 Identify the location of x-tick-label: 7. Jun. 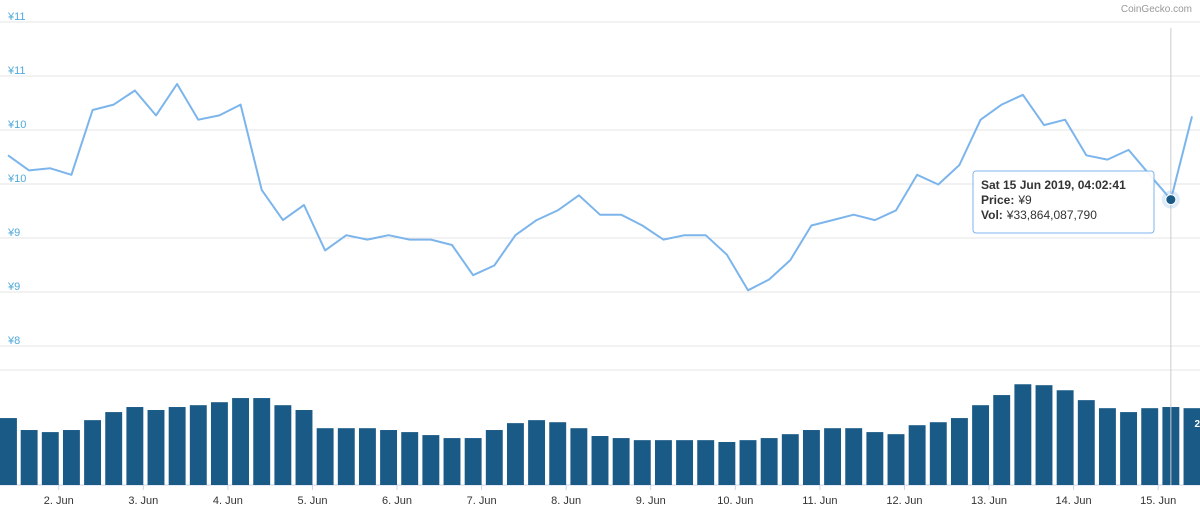
(482, 501).